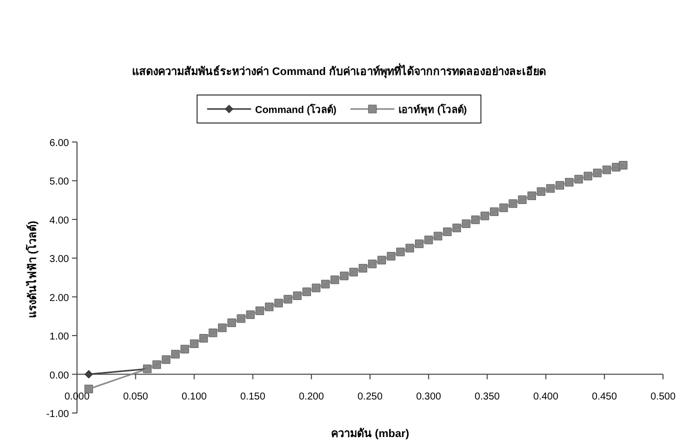 The image size is (678, 444). I want to click on x-tick-label: 0.450, so click(605, 396).